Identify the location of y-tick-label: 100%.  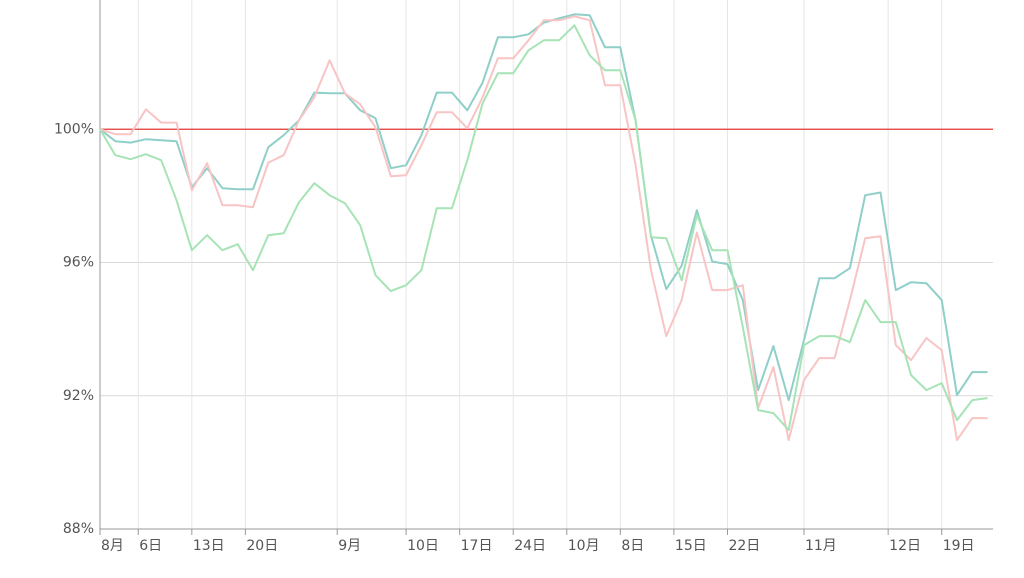
(74, 129).